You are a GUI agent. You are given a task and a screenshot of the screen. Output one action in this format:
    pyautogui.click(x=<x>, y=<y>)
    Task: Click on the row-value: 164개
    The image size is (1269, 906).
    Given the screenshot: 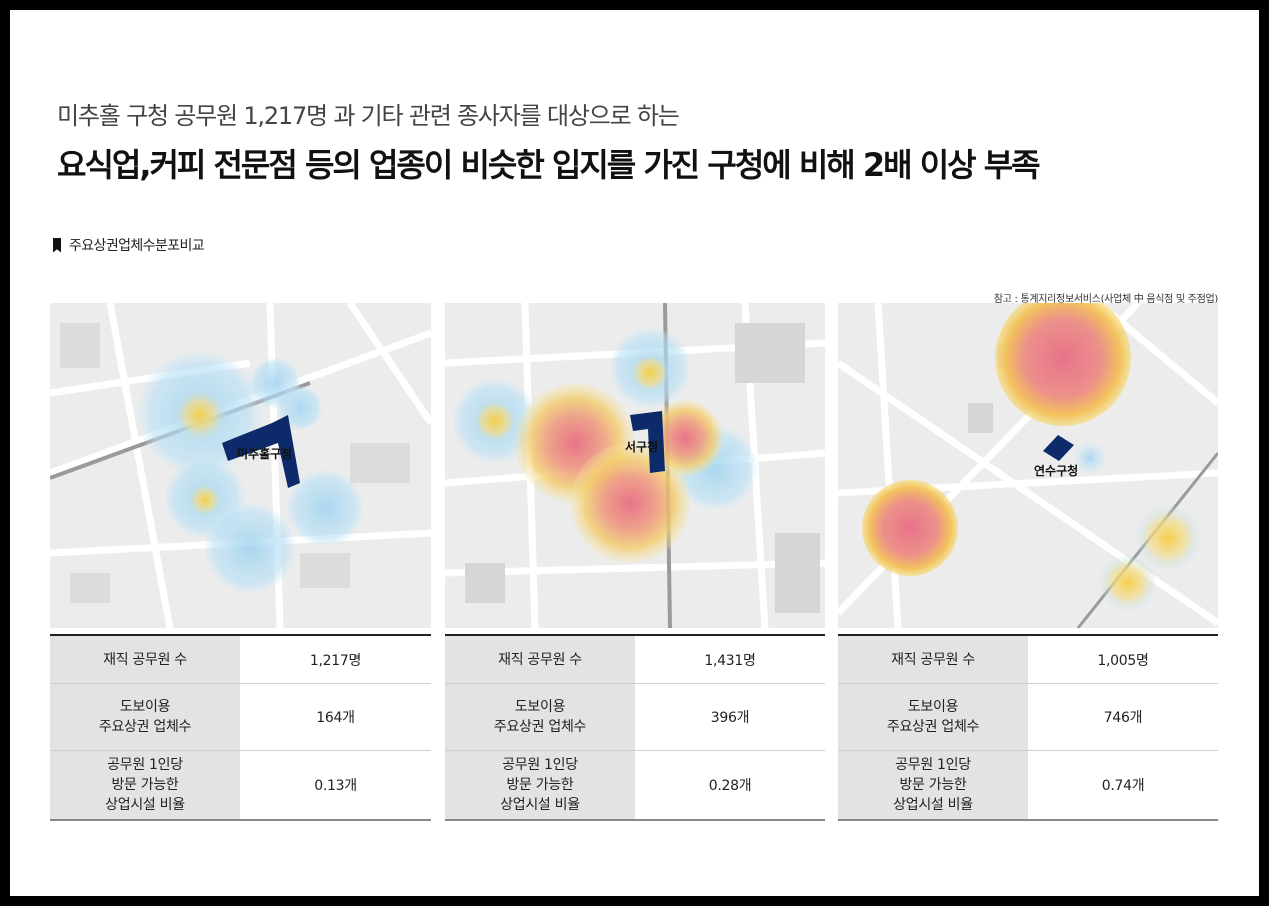 What is the action you would take?
    pyautogui.click(x=335, y=718)
    